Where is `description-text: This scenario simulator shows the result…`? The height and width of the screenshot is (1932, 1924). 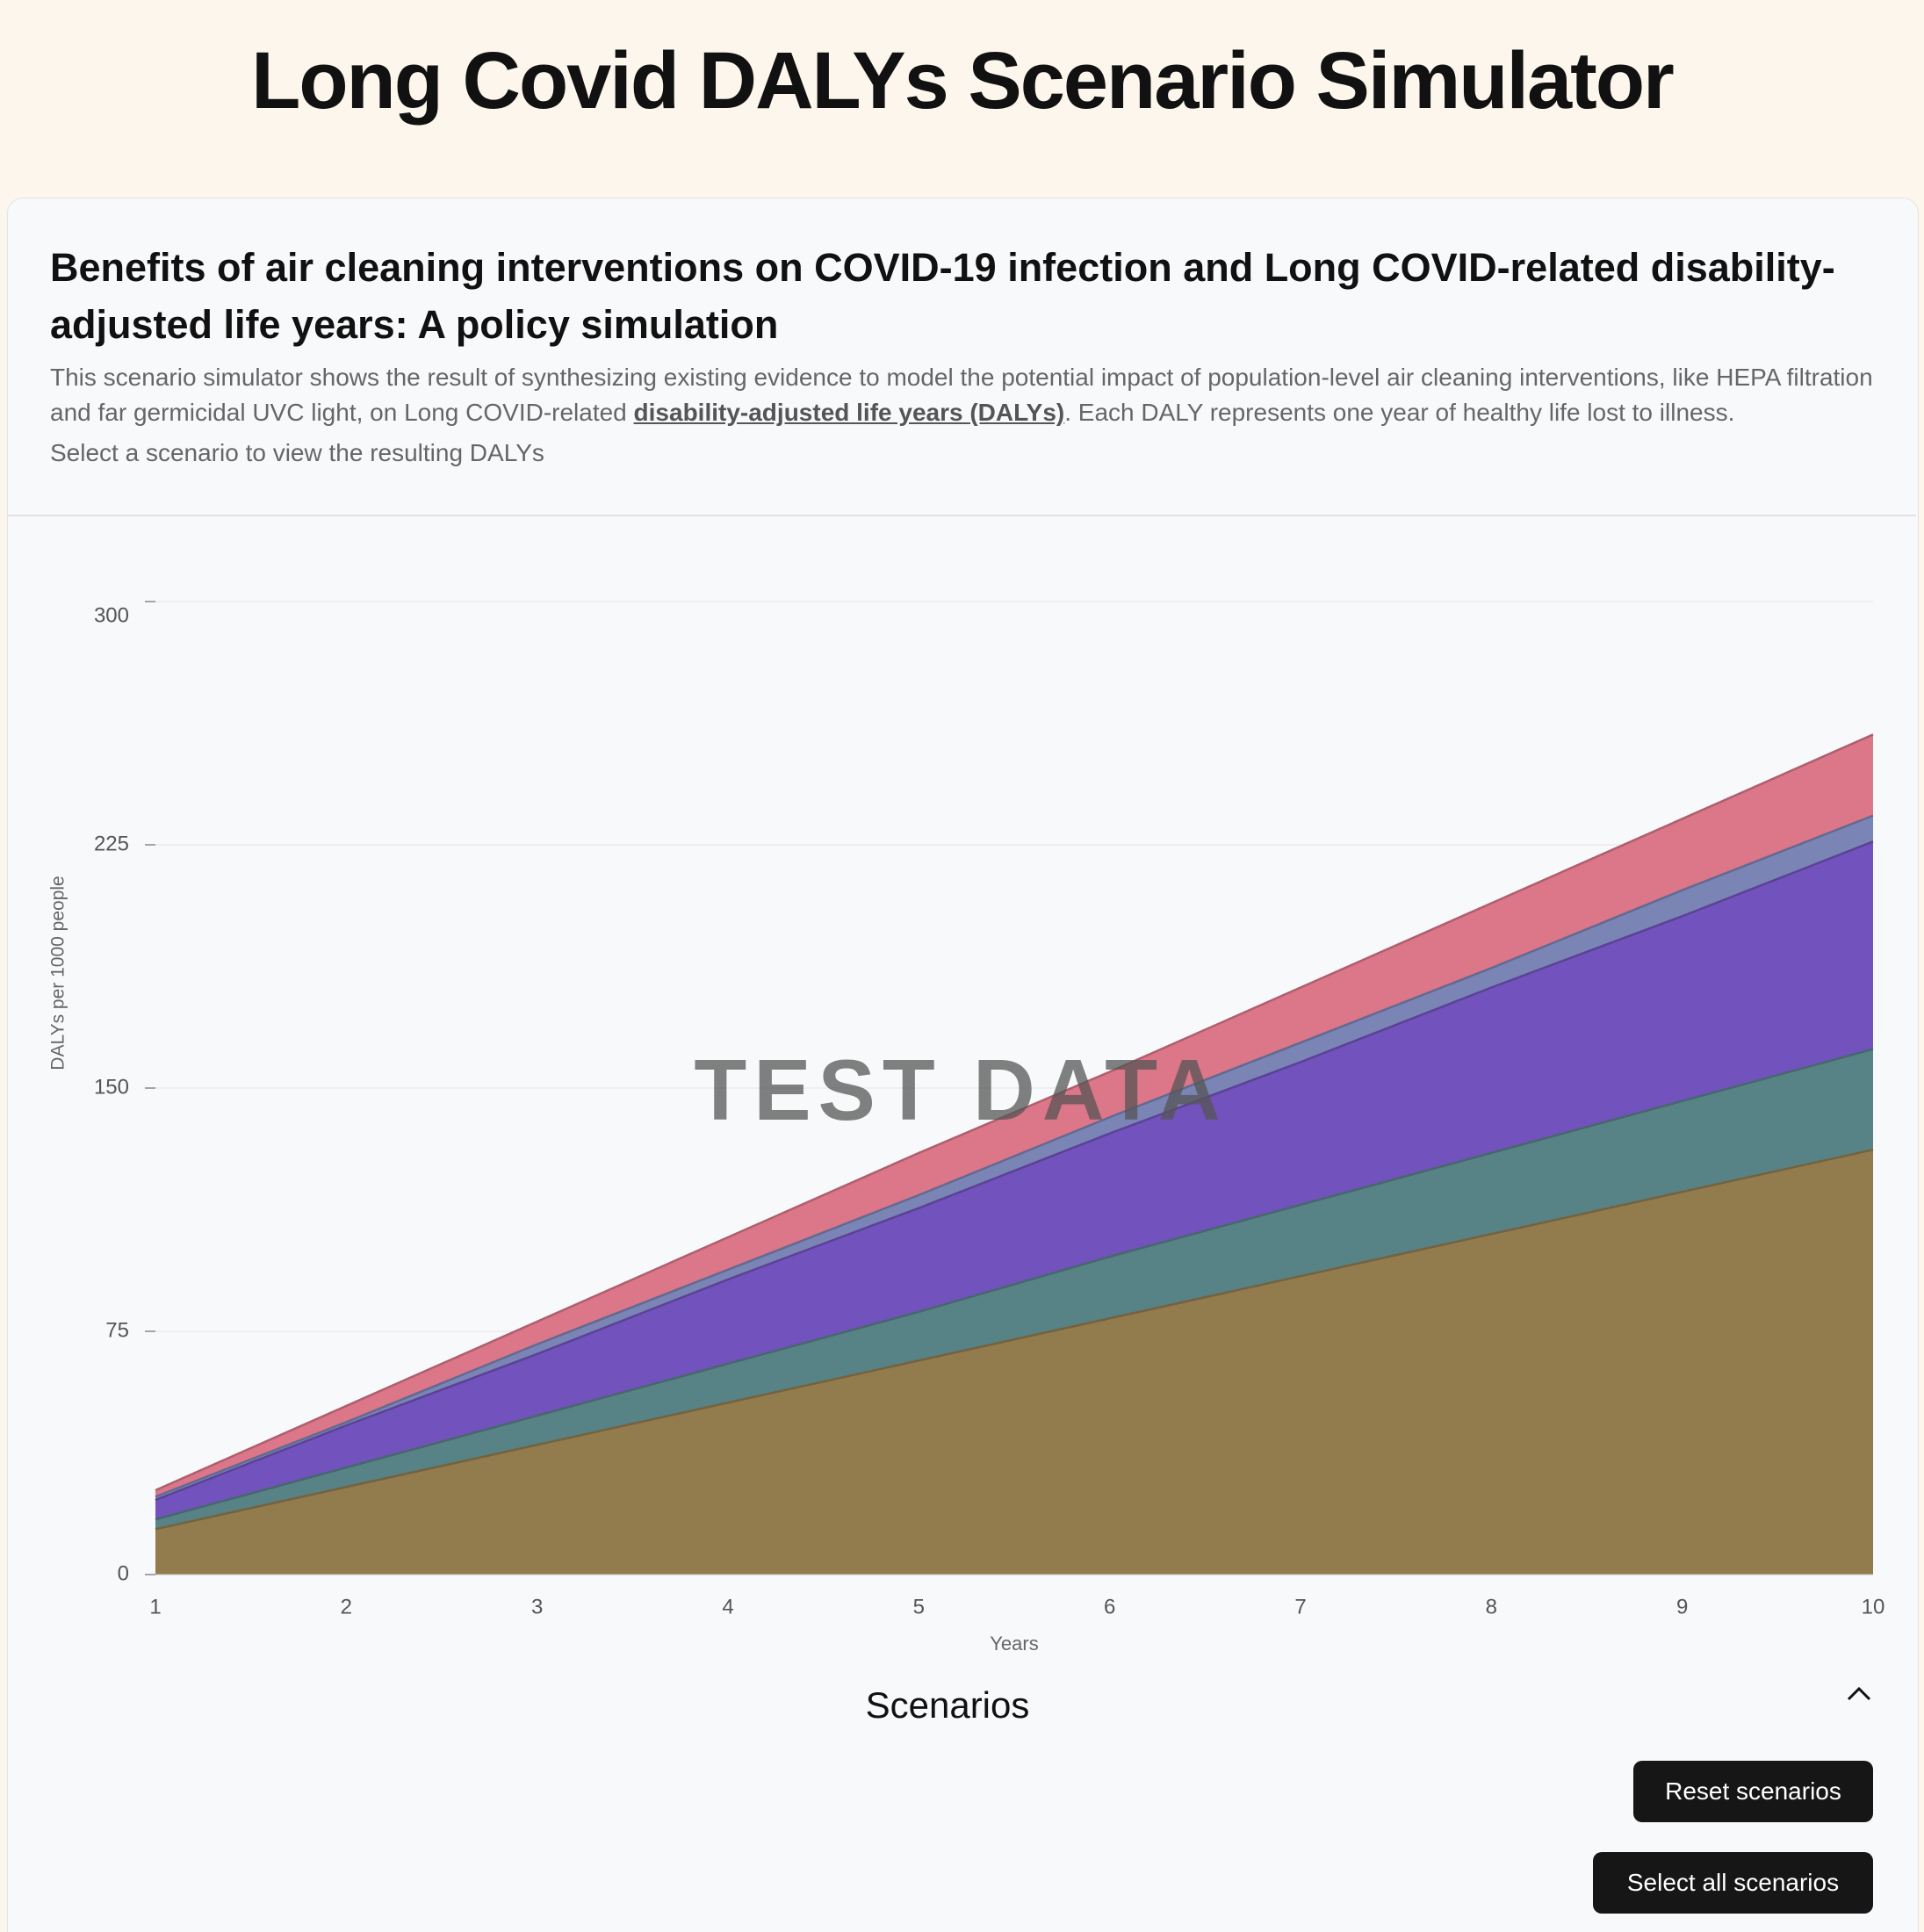 description-text: This scenario simulator shows the result… is located at coordinates (961, 395).